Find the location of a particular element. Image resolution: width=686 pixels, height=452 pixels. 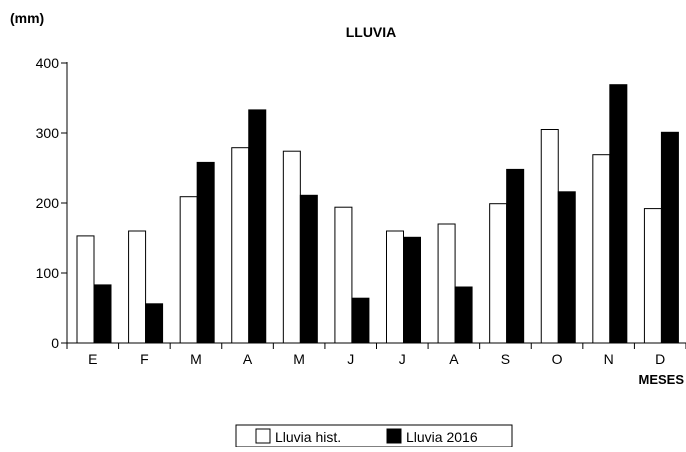

x-tick-label: E is located at coordinates (92, 359).